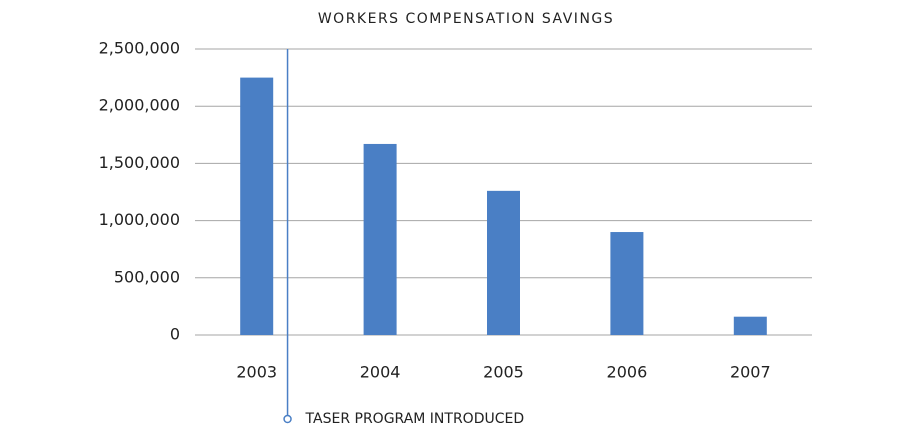 The image size is (900, 442). What do you see at coordinates (466, 19) in the screenshot?
I see `chart-title: WORKERS COMPENSATION SAVINGS` at bounding box center [466, 19].